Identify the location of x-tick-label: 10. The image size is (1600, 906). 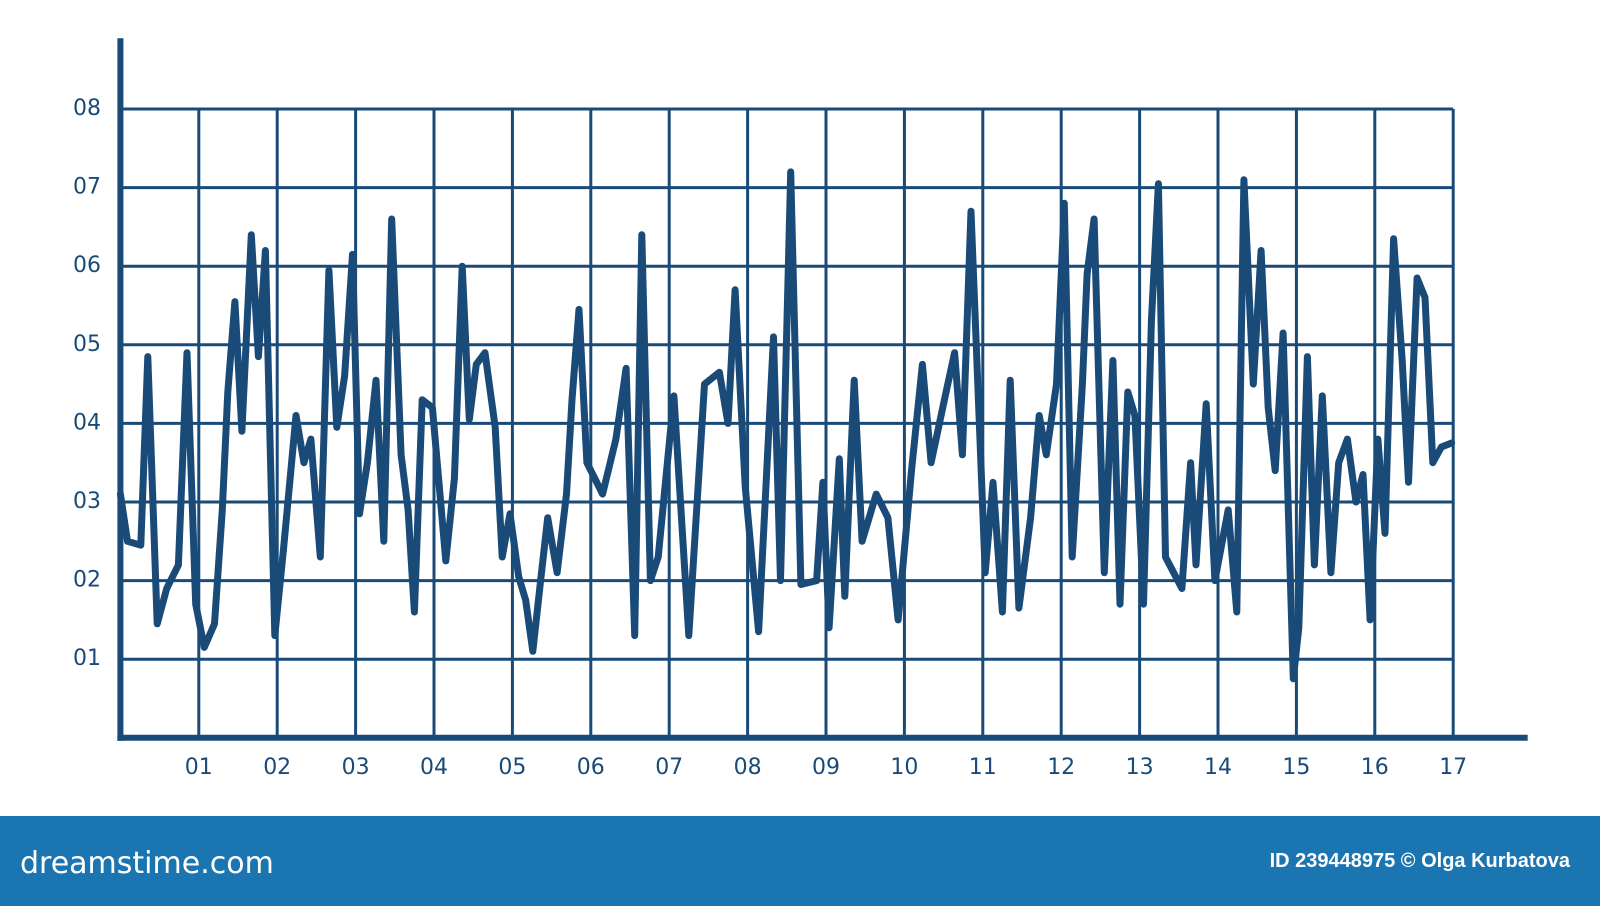
(904, 767).